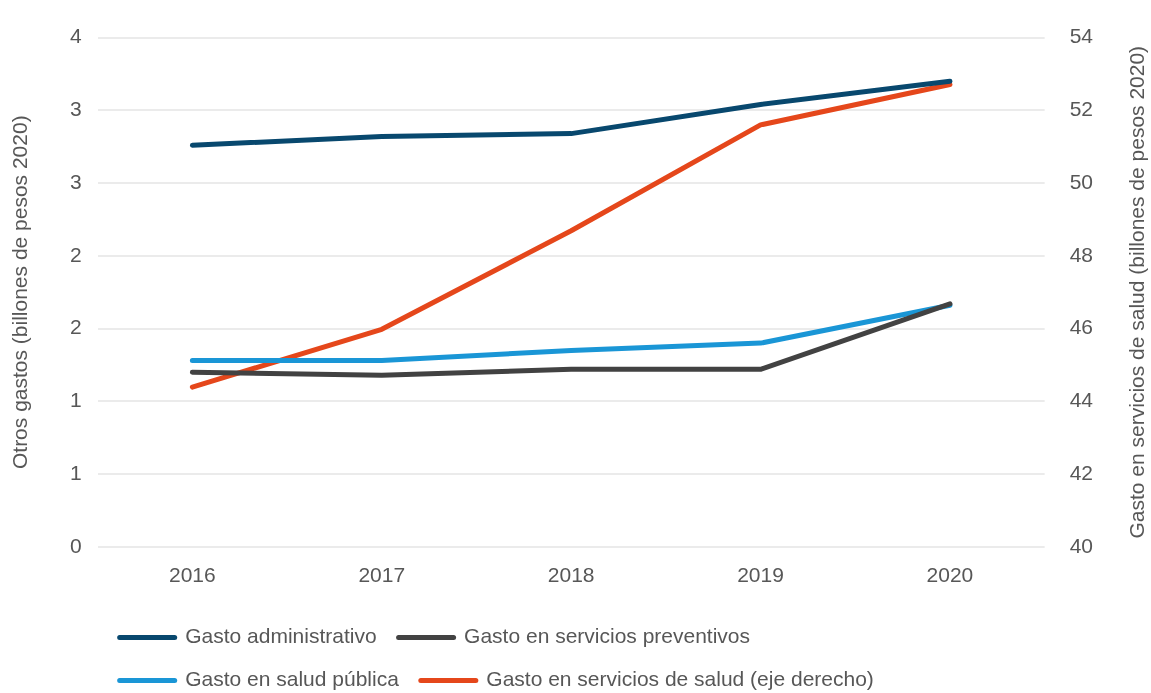  What do you see at coordinates (571, 574) in the screenshot?
I see `x-tick-label: 2018` at bounding box center [571, 574].